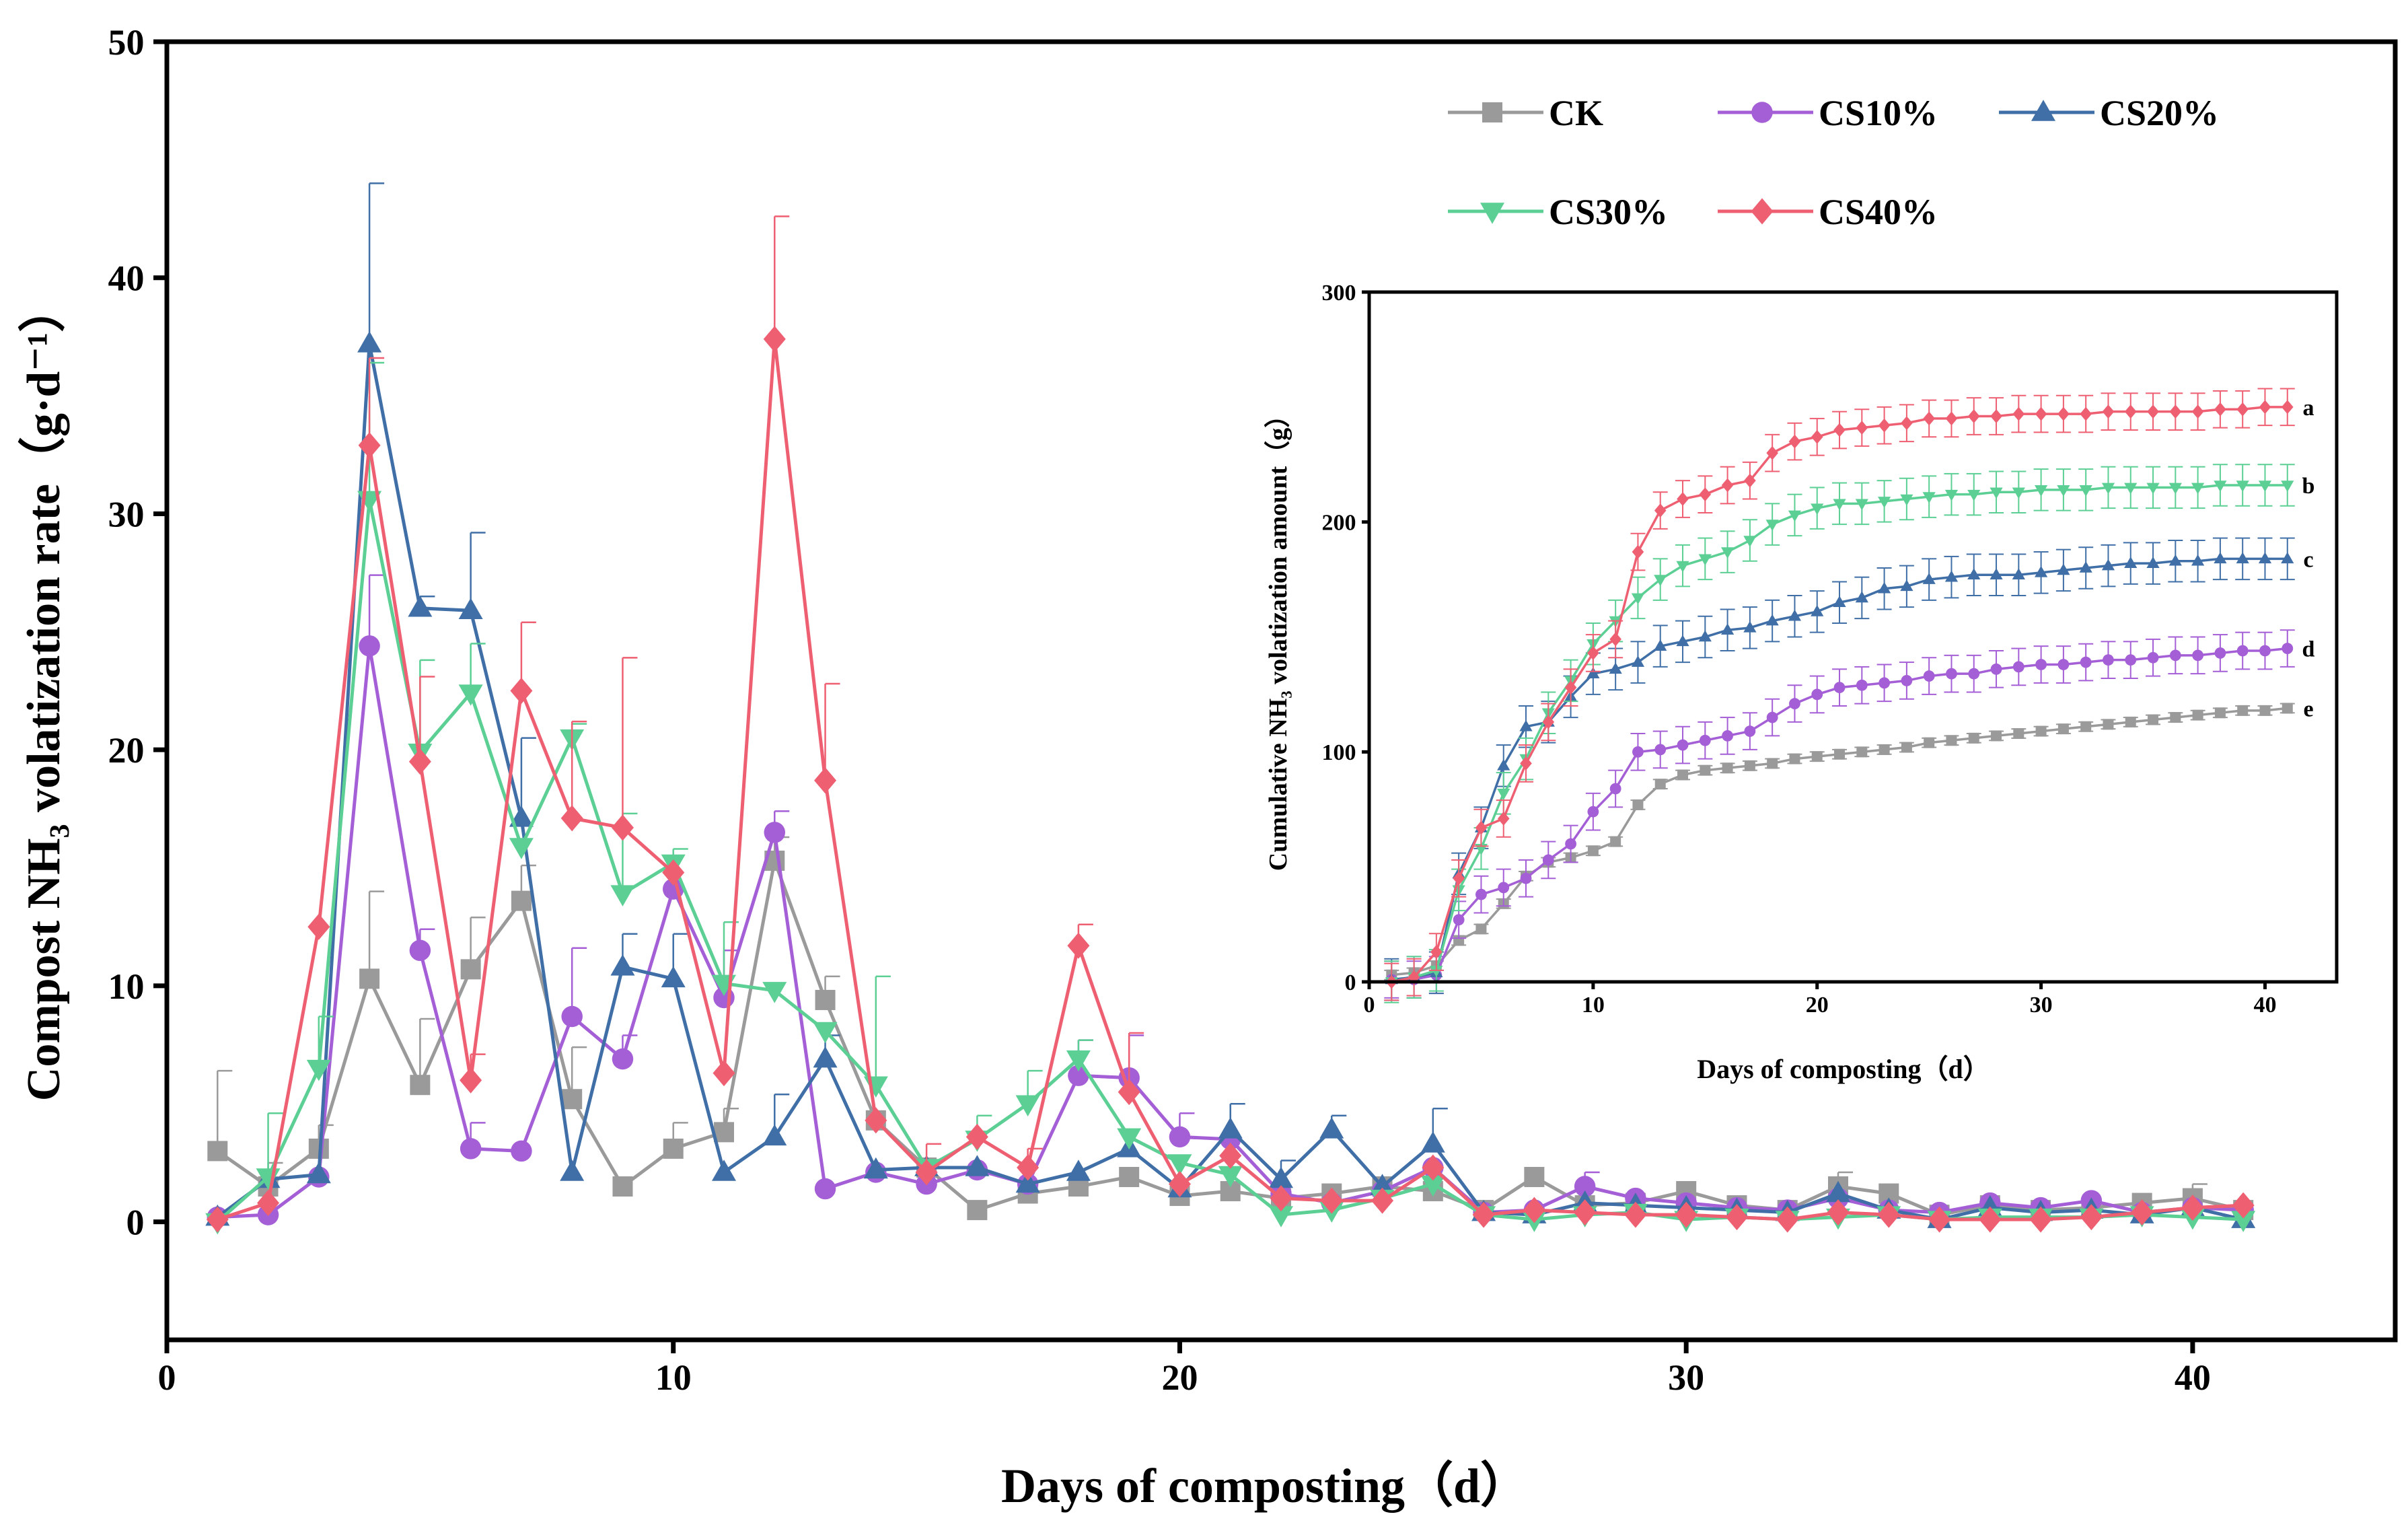 The width and height of the screenshot is (2408, 1533). Describe the element at coordinates (2109, 113) in the screenshot. I see `legend-item-cs20pct: CS20%` at that location.